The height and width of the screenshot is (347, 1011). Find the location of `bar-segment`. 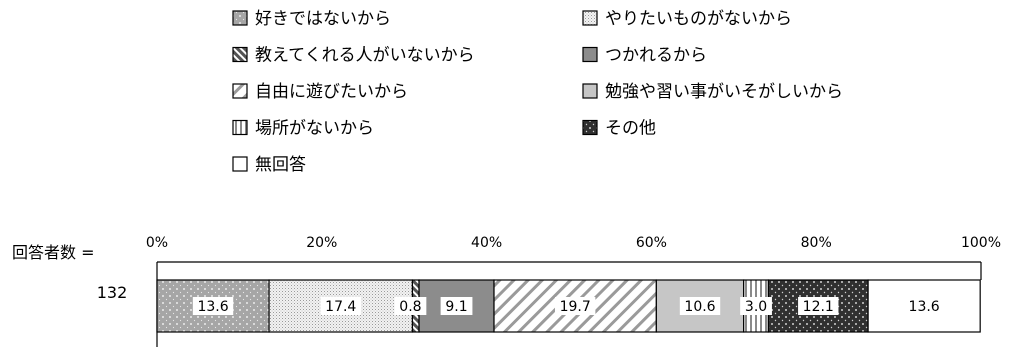

bar-segment is located at coordinates (924, 306).